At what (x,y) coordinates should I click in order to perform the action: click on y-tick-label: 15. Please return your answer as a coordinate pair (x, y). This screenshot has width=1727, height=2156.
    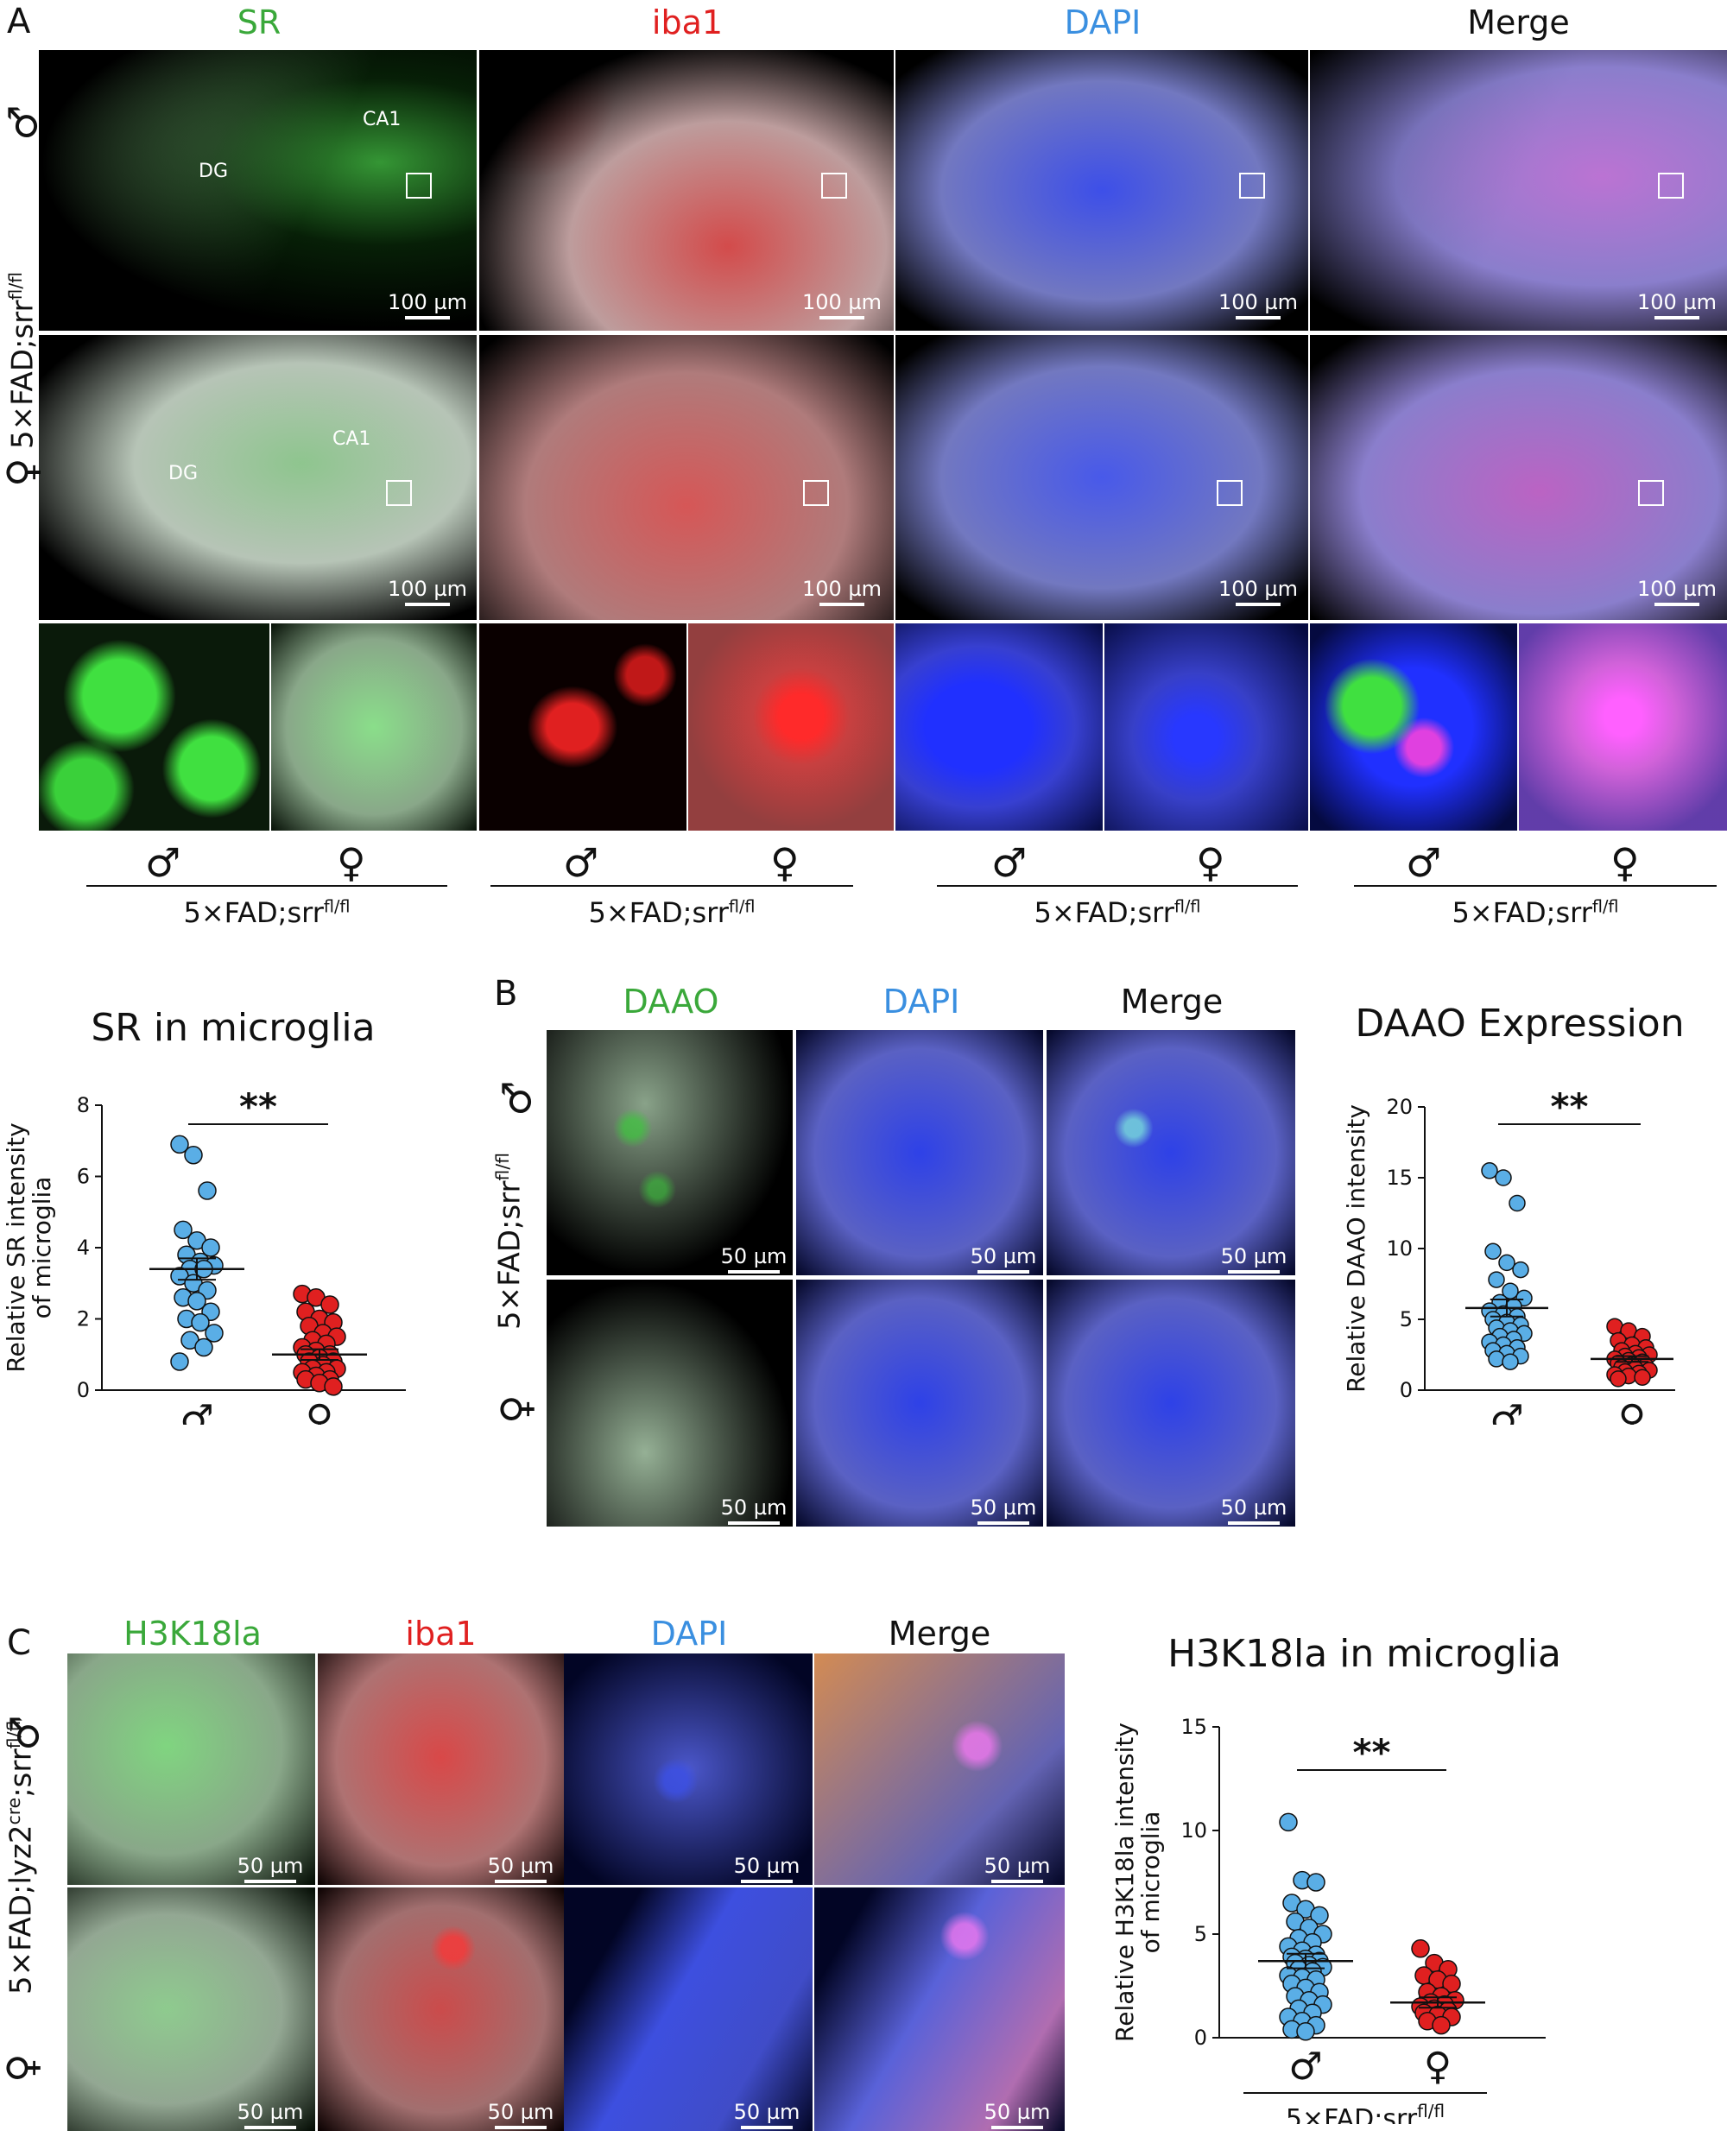
    Looking at the image, I should click on (1193, 1727).